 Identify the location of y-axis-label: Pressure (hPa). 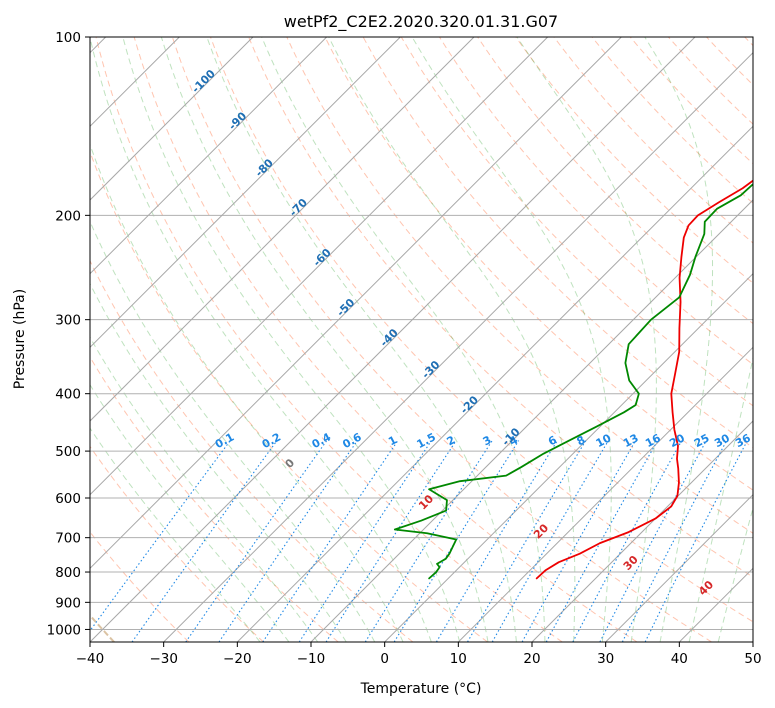
(20, 339).